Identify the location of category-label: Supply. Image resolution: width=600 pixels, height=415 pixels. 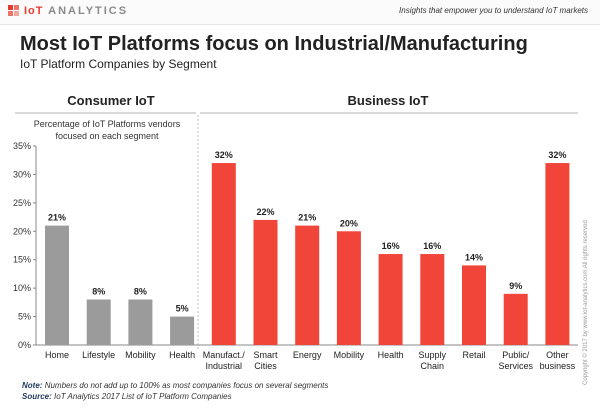
(433, 355).